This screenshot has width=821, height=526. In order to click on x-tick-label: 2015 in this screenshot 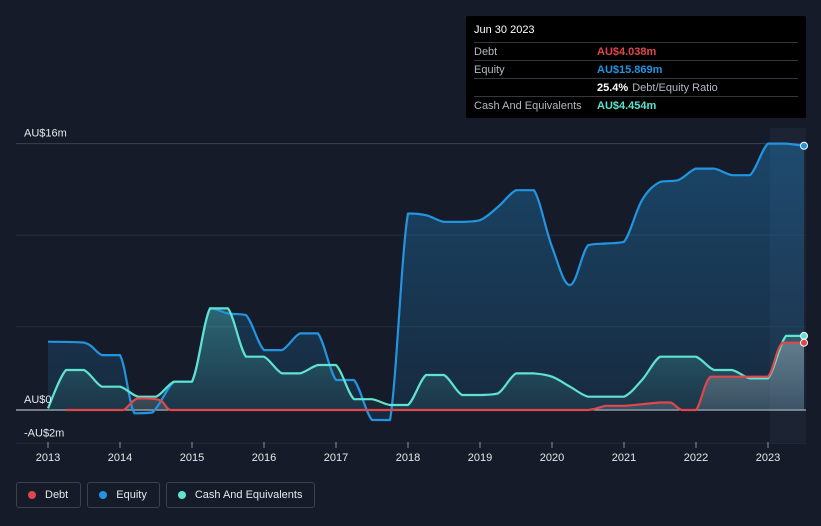, I will do `click(192, 458)`.